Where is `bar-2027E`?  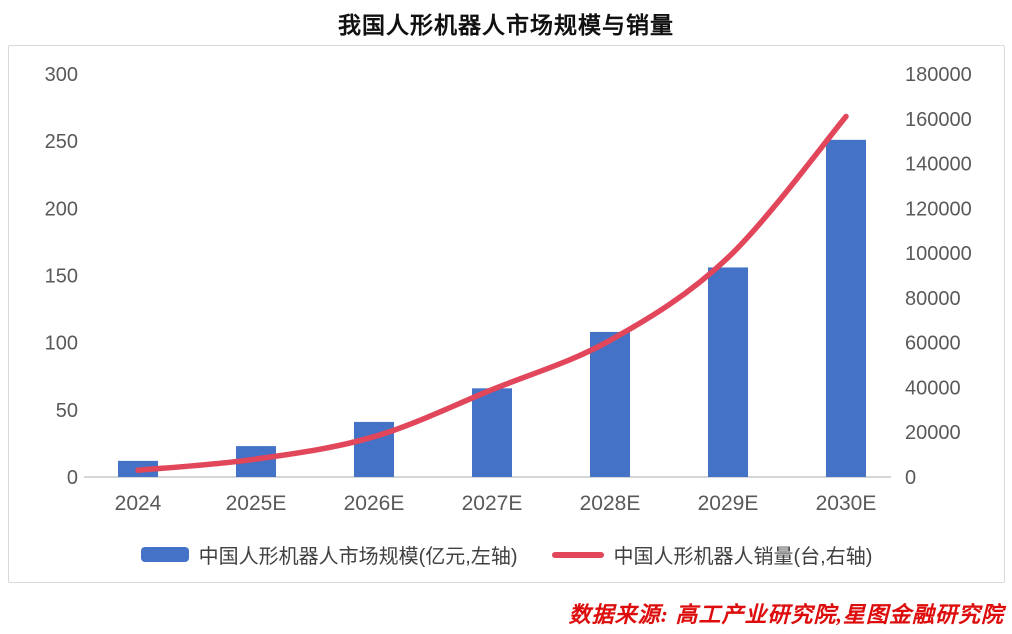
bar-2027E is located at coordinates (492, 432).